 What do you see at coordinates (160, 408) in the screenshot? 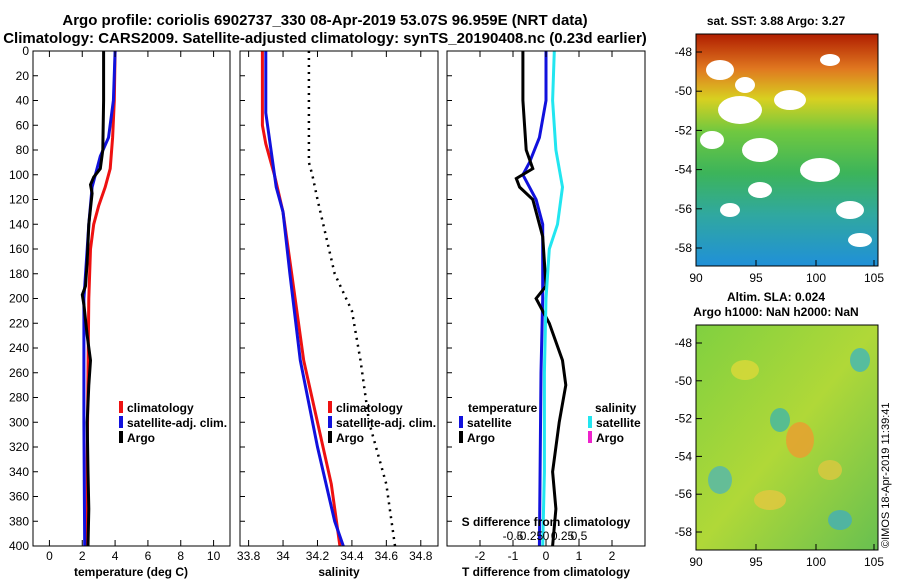
I see `legend-label-climatology: climatology` at bounding box center [160, 408].